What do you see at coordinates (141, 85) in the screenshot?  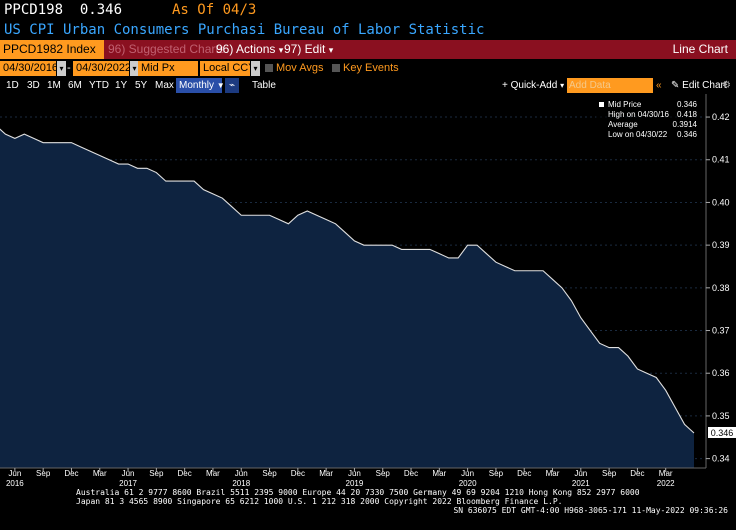 I see `range-5y: 5Y` at bounding box center [141, 85].